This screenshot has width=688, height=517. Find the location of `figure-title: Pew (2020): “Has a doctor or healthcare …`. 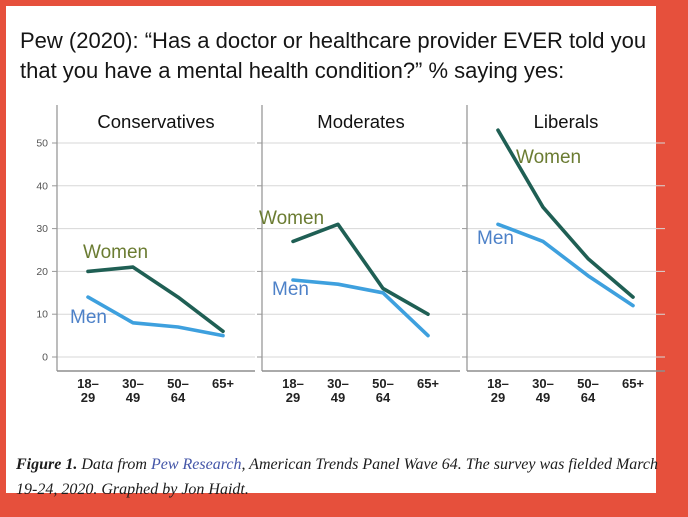

figure-title: Pew (2020): “Has a doctor or healthcare … is located at coordinates (333, 56).